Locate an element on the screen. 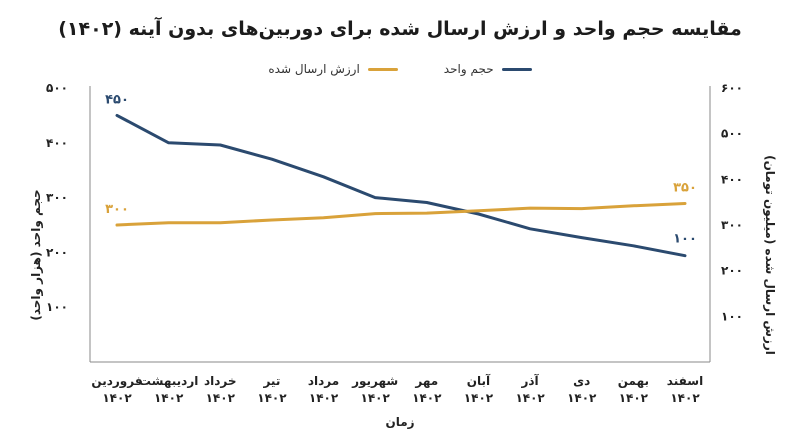 The width and height of the screenshot is (800, 447). left-tick-label: ۲۰۰ is located at coordinates (57, 252).